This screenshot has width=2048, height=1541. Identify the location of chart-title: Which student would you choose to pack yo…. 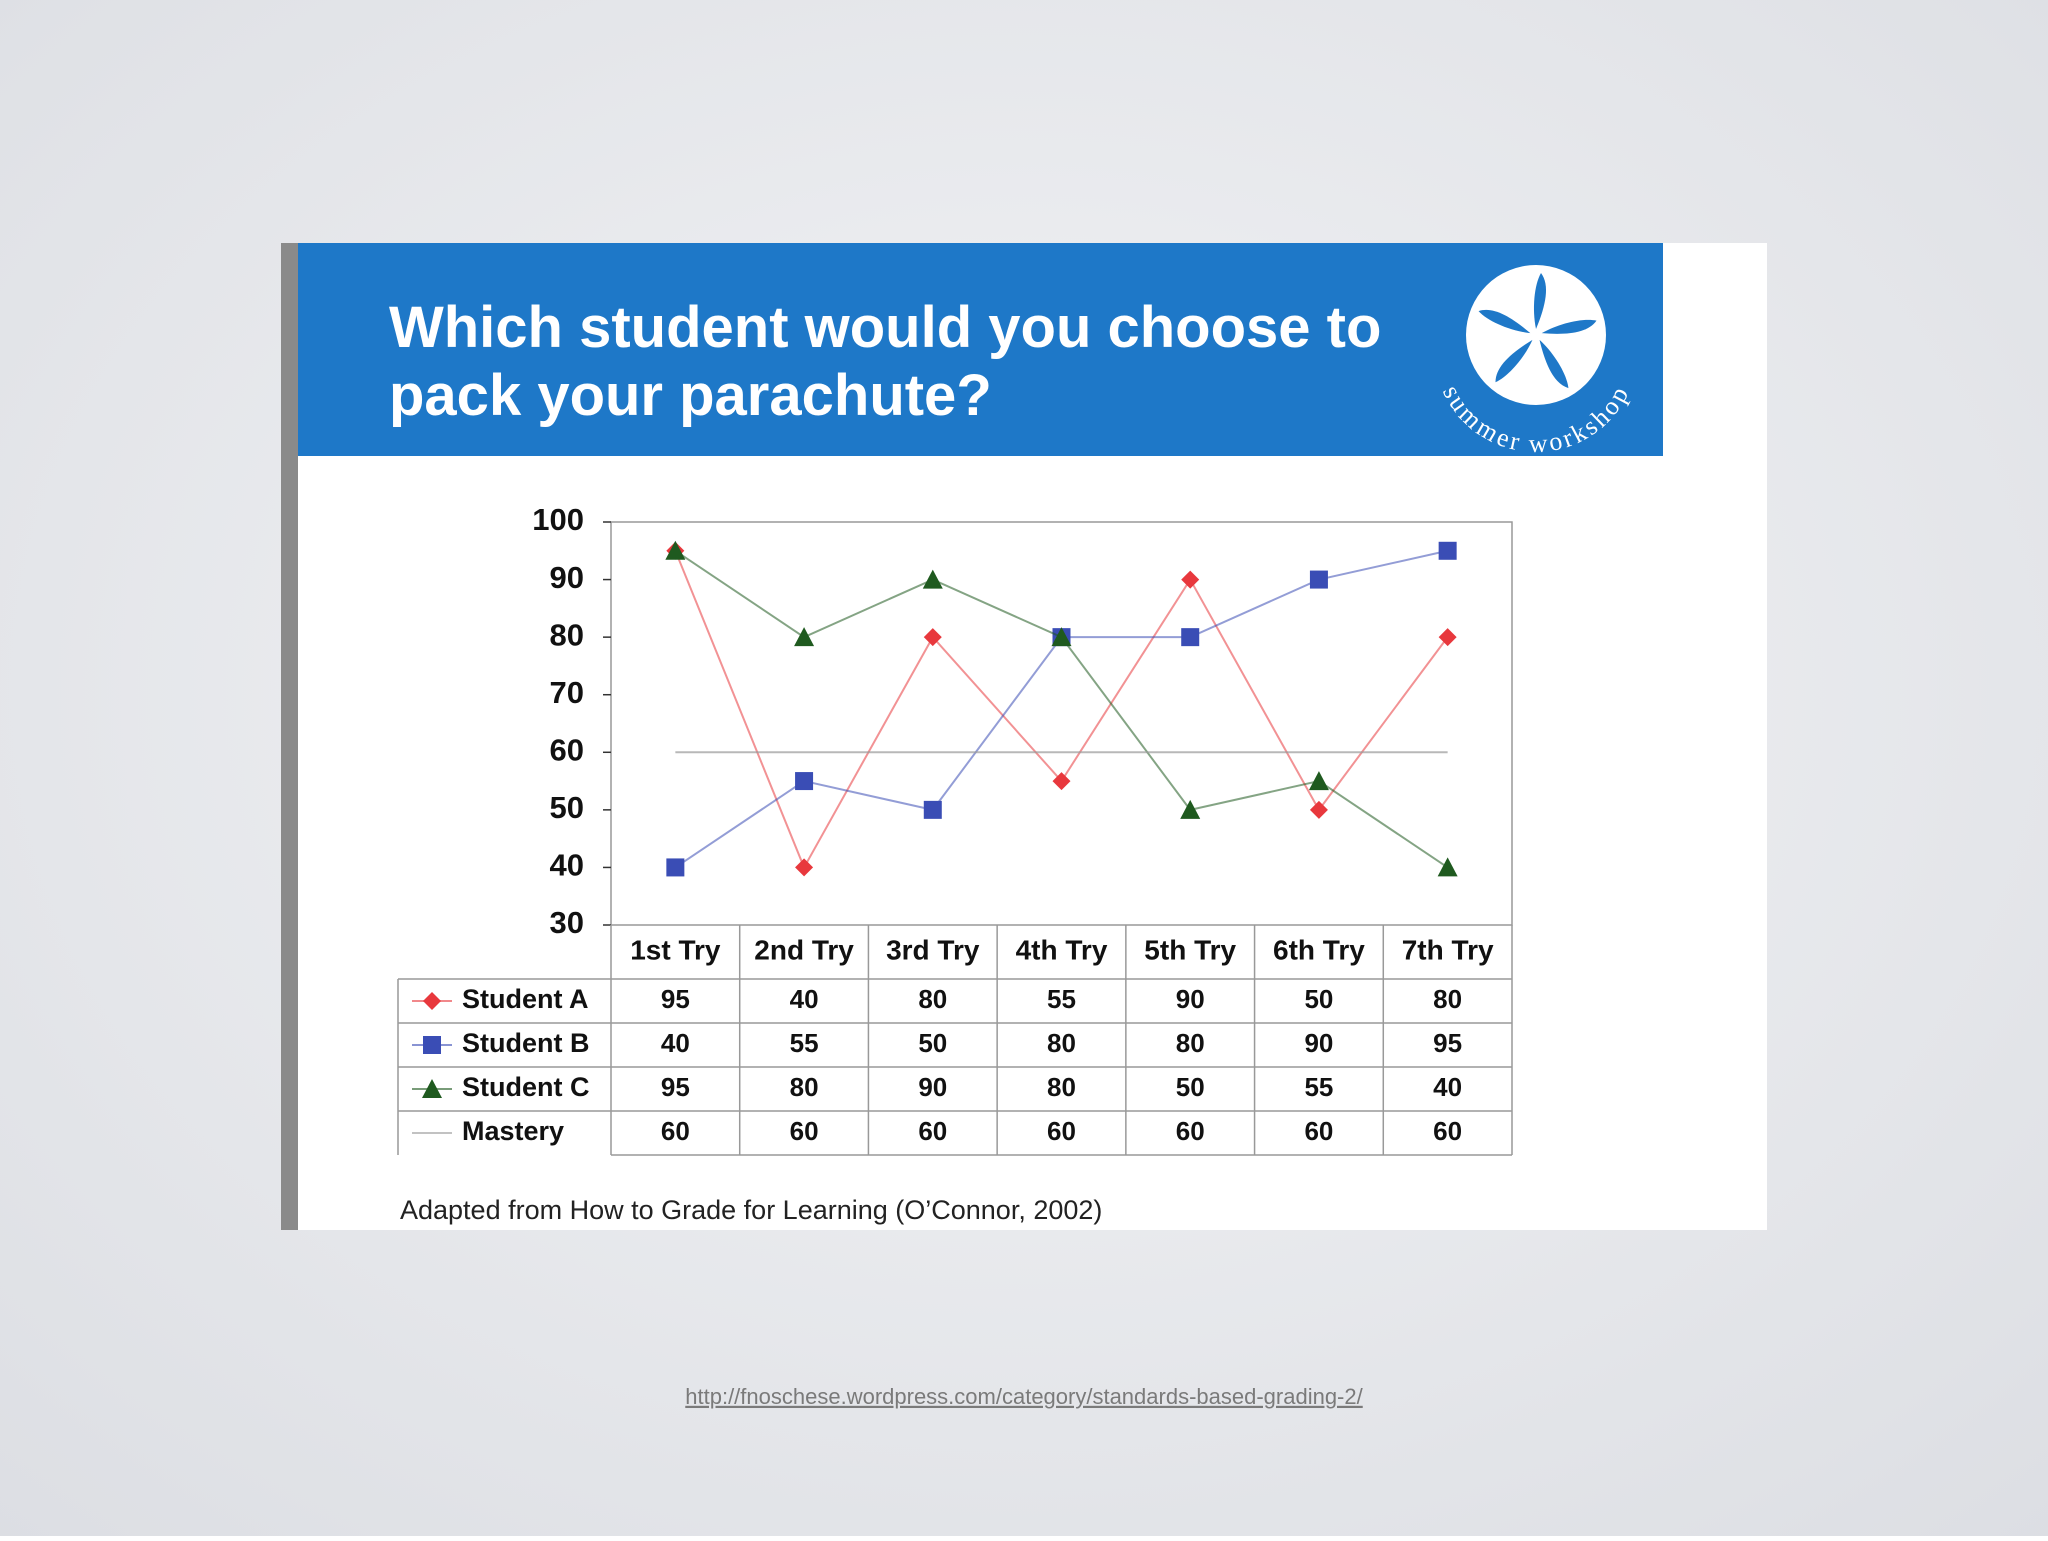
(885, 361).